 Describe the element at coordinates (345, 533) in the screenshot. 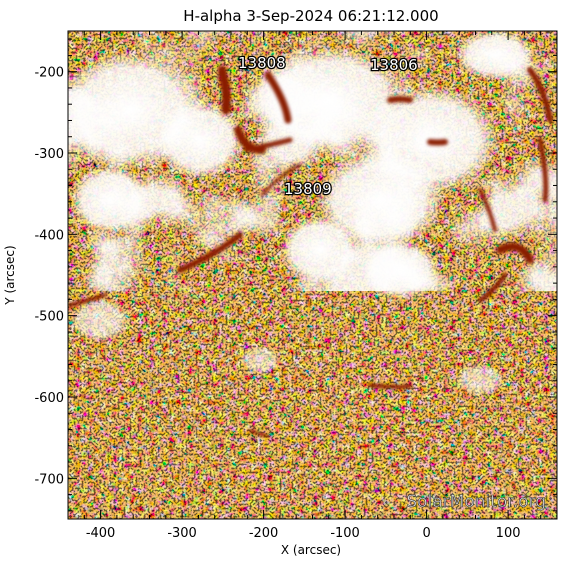

I see `x-tick-label: -100` at that location.